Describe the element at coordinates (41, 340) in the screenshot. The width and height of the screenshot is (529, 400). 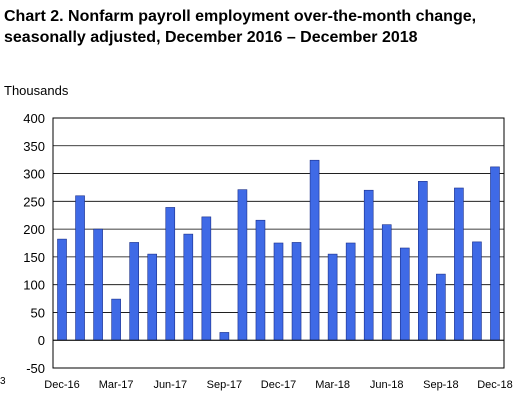
I see `y-tick-label-8: 0` at that location.